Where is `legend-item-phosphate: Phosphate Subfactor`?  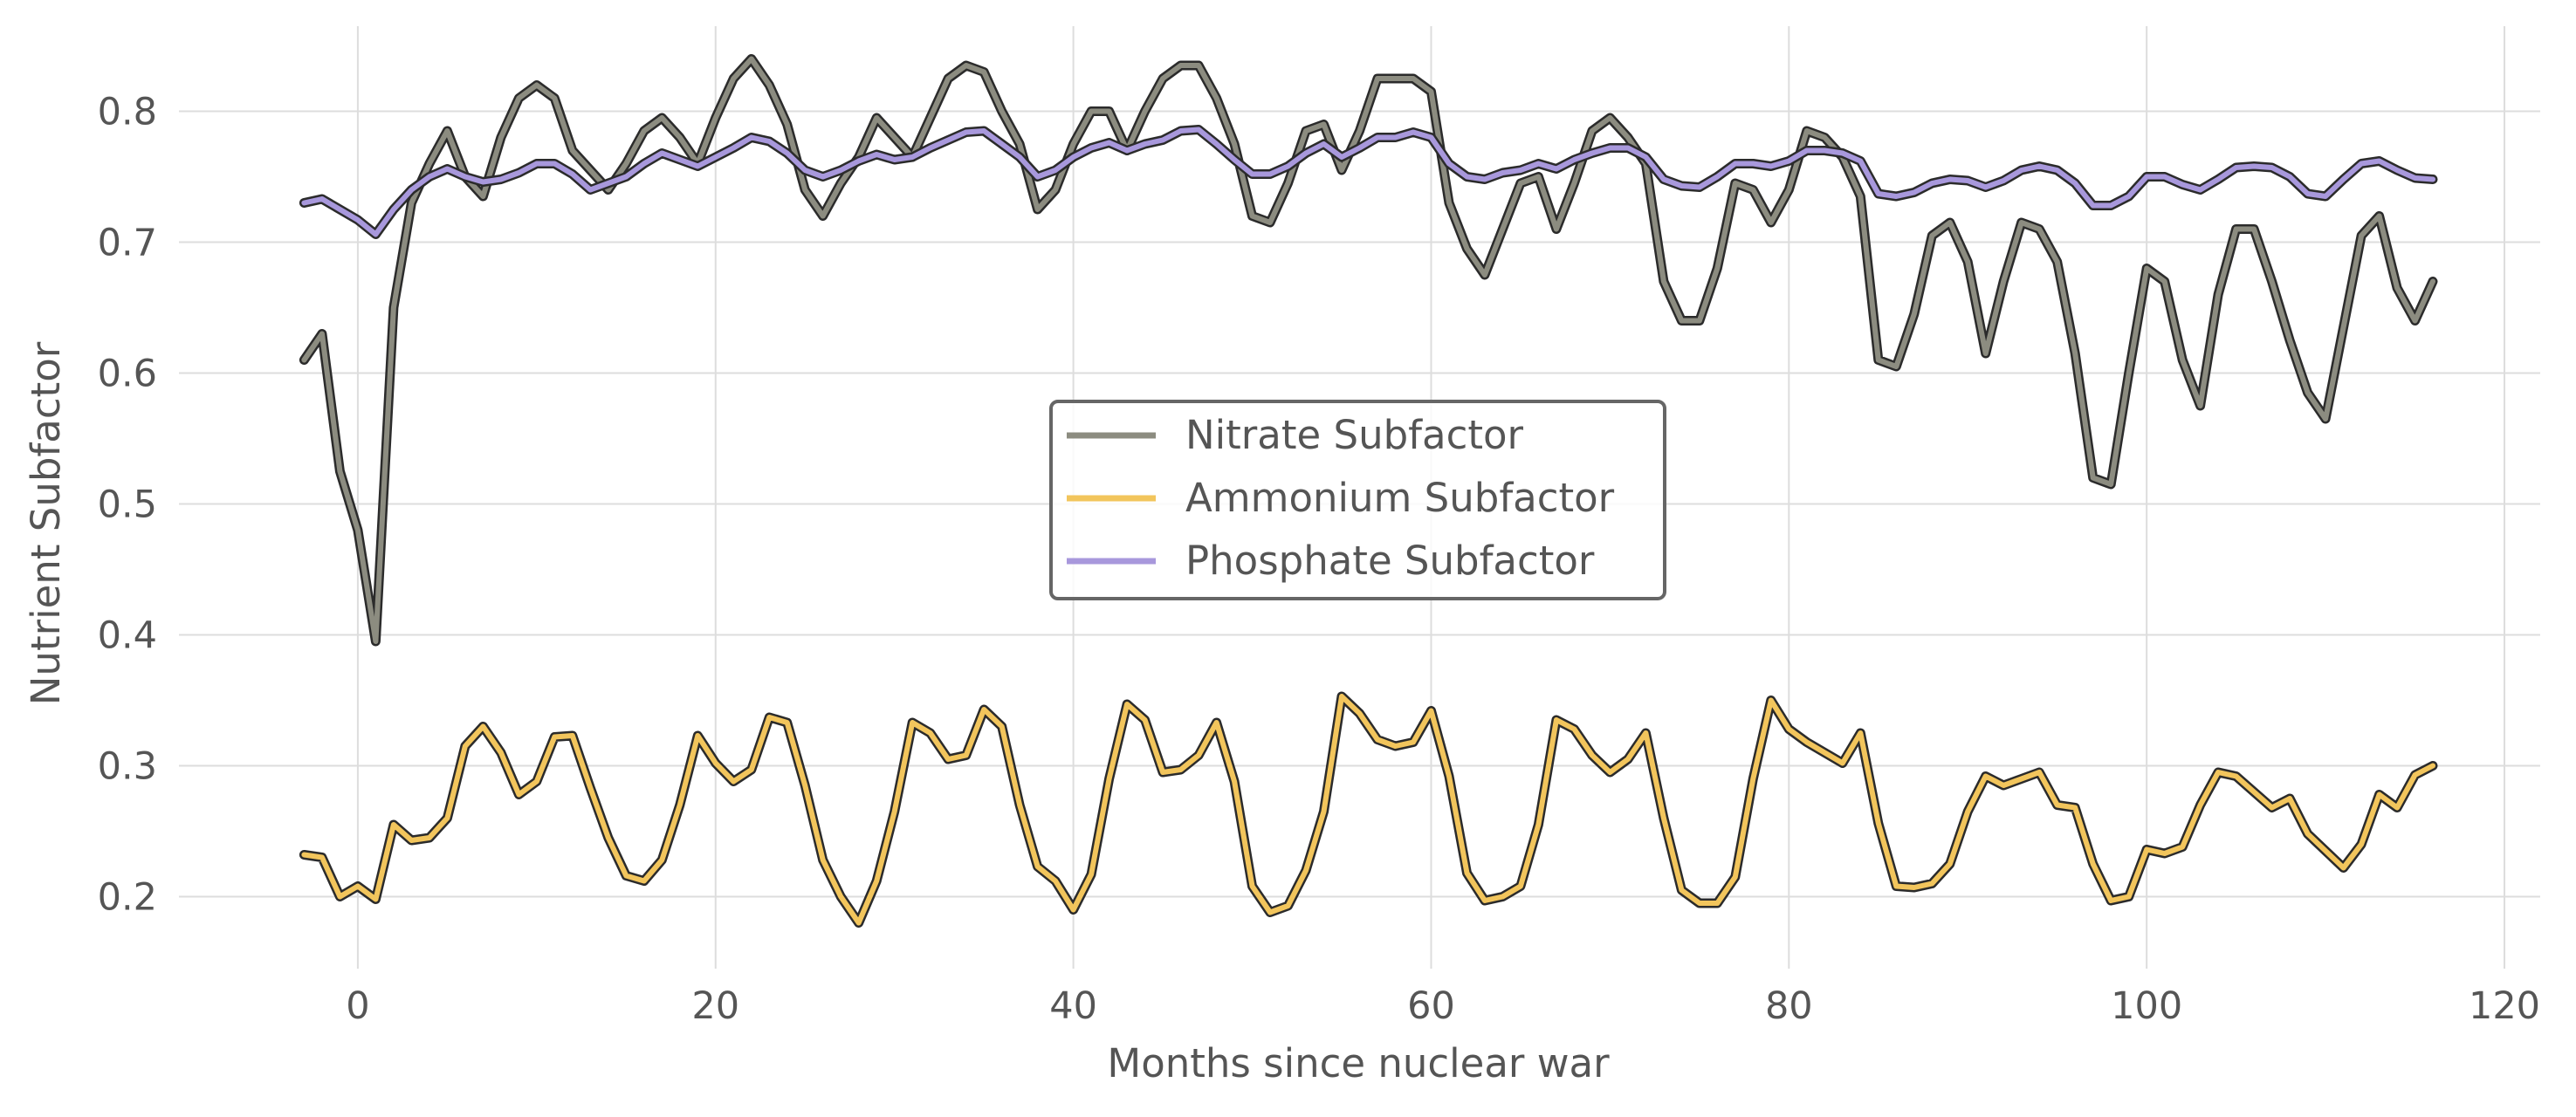 legend-item-phosphate: Phosphate Subfactor is located at coordinates (1331, 561).